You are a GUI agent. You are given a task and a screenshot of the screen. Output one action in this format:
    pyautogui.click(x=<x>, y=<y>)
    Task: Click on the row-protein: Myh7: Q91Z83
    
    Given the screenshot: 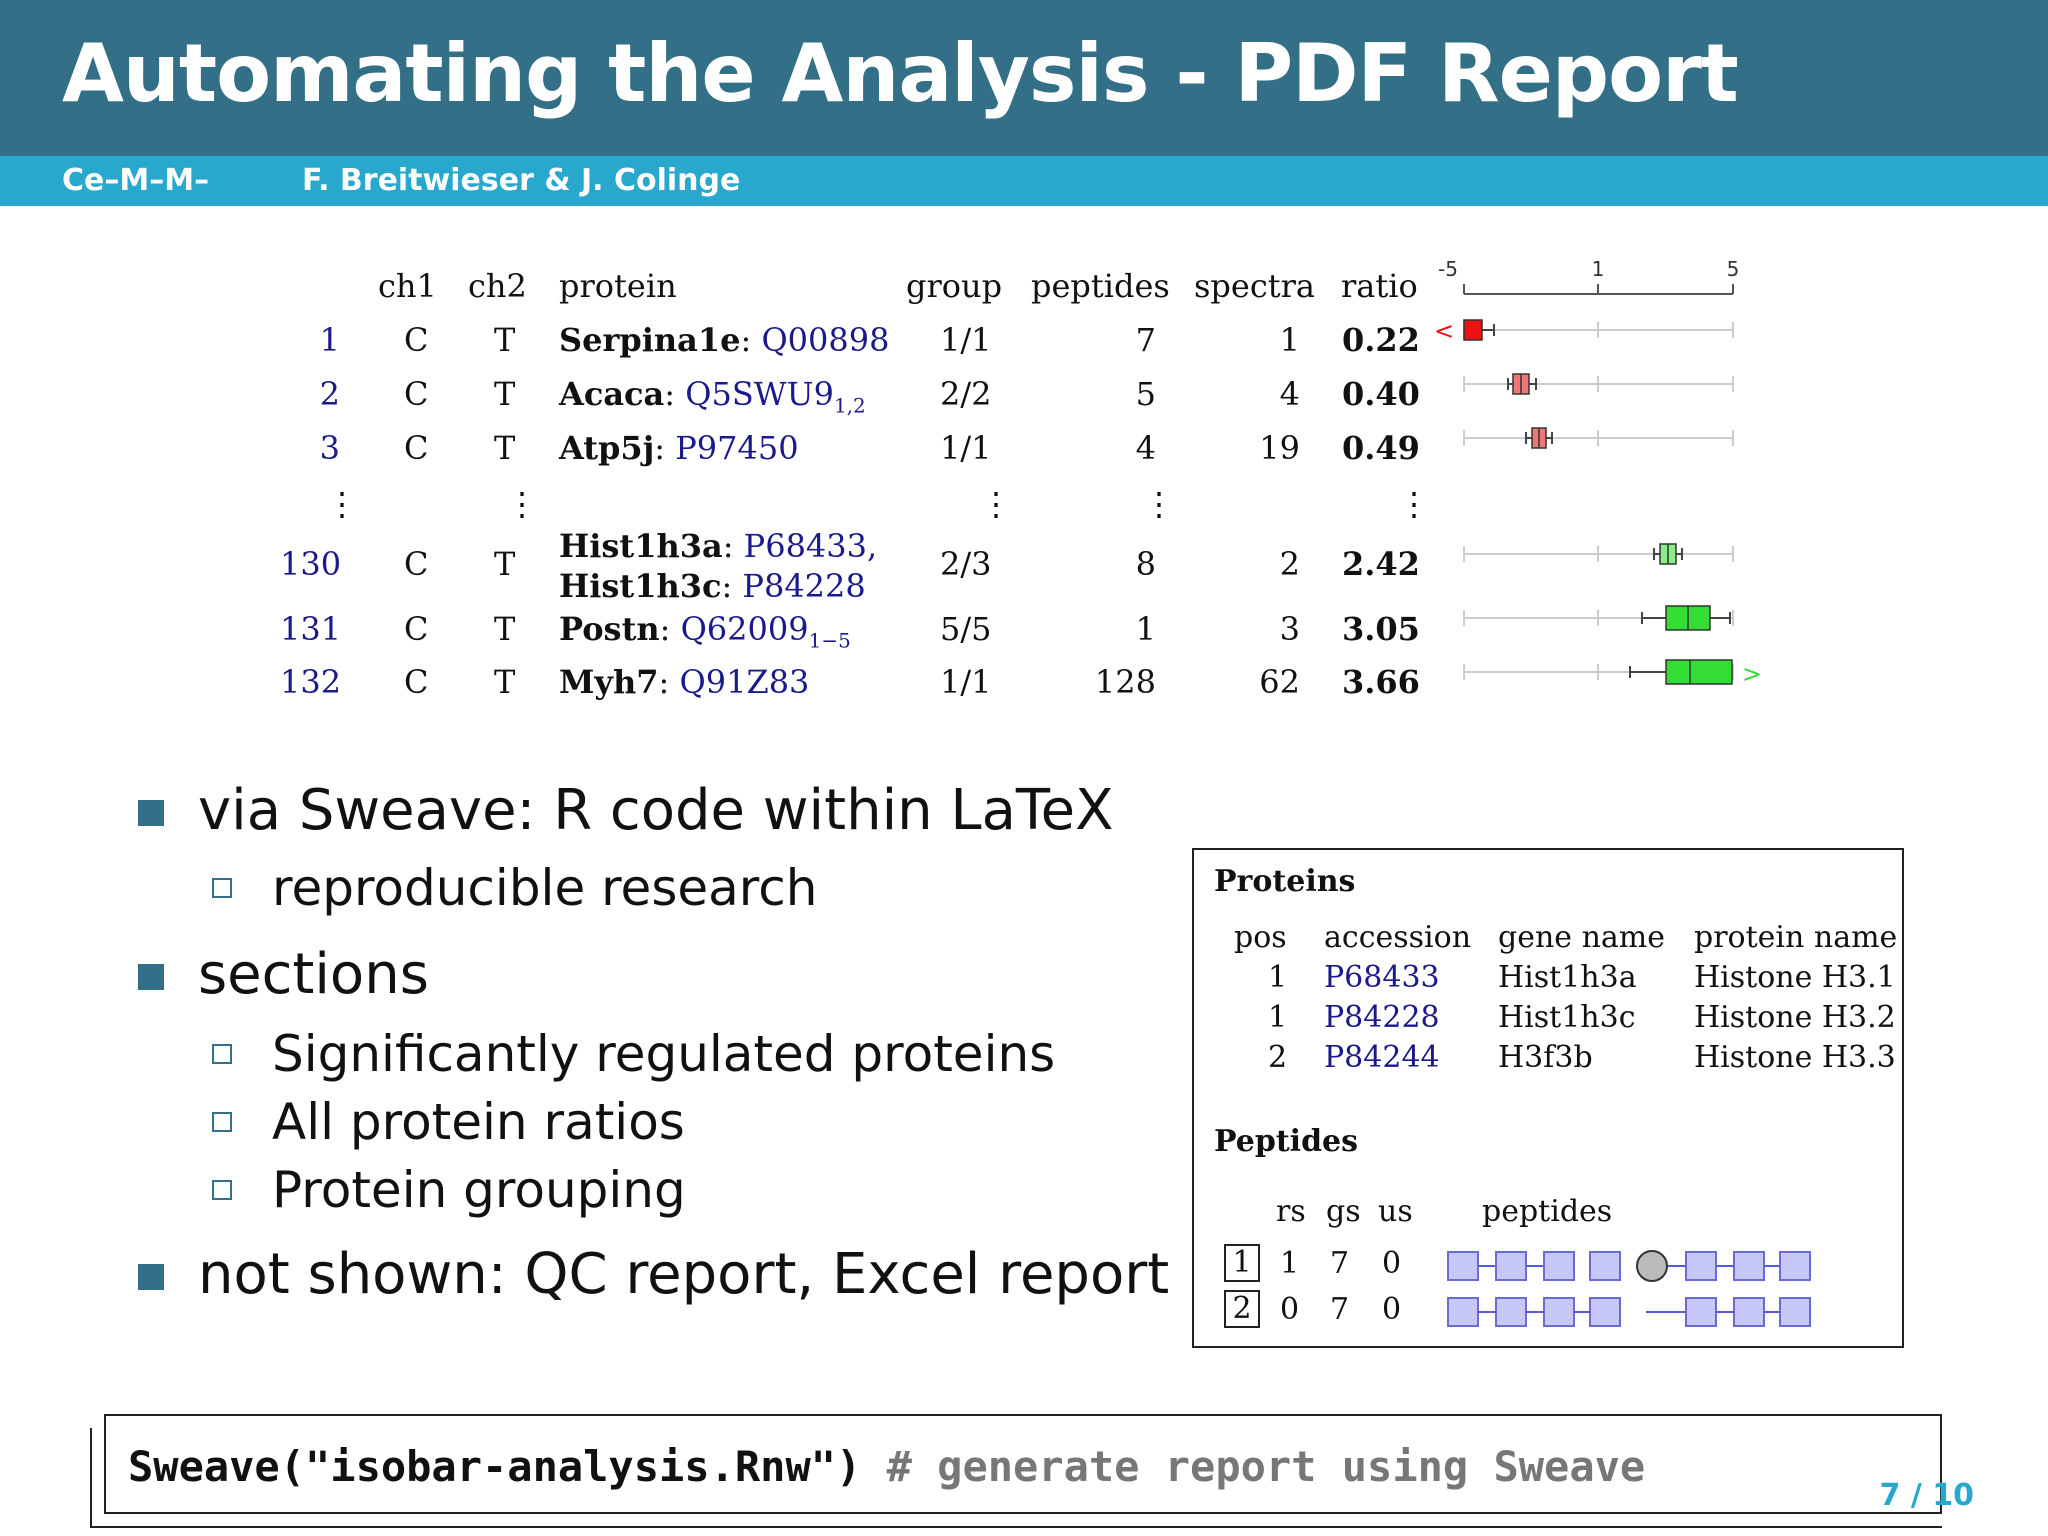 What is the action you would take?
    pyautogui.click(x=684, y=682)
    